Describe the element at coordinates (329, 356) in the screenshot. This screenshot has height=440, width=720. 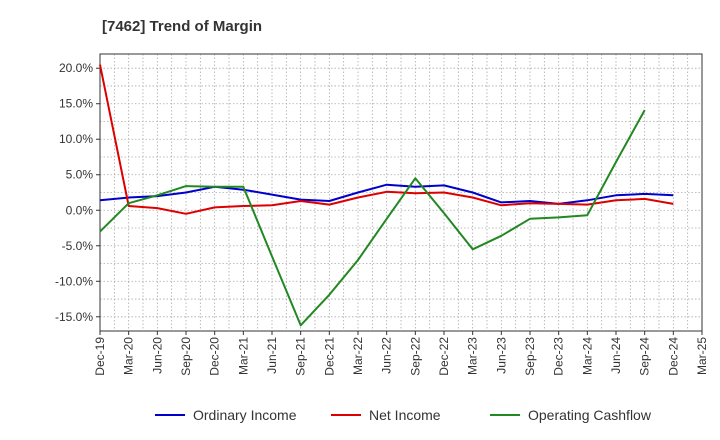
I see `x-tick-label: Dec-21` at that location.